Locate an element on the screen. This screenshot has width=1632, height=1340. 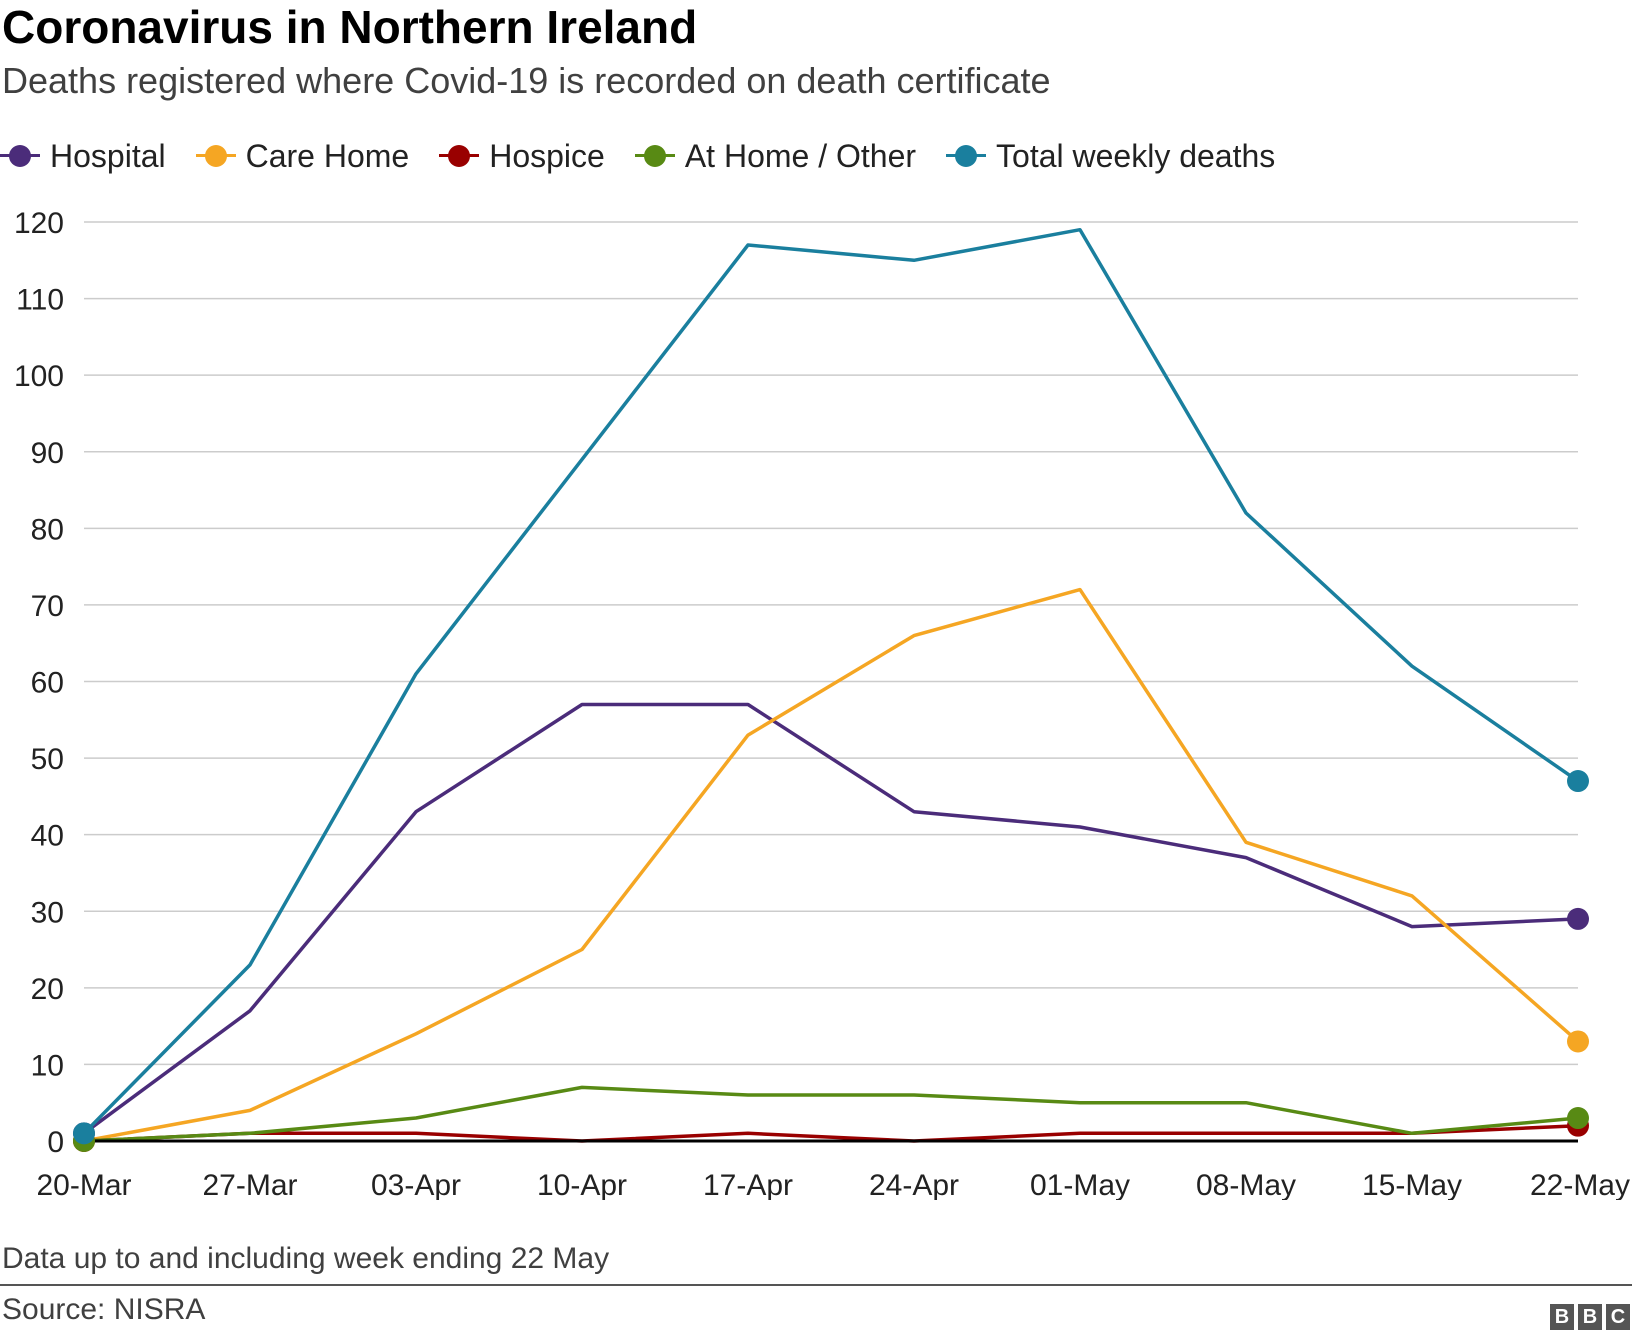
legend-item-at-home: At Home / Other is located at coordinates (775, 156).